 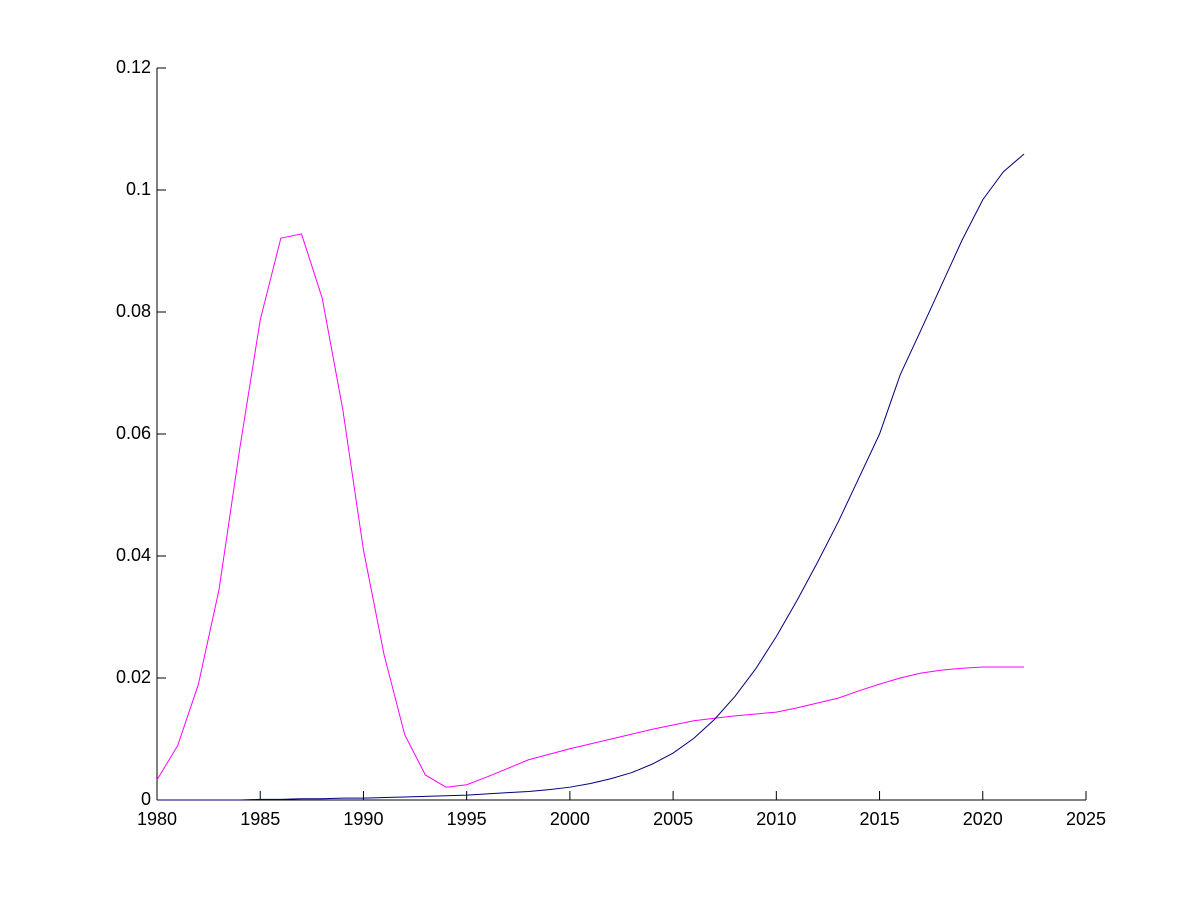 I want to click on y-tick-label: 0.04, so click(x=133, y=555).